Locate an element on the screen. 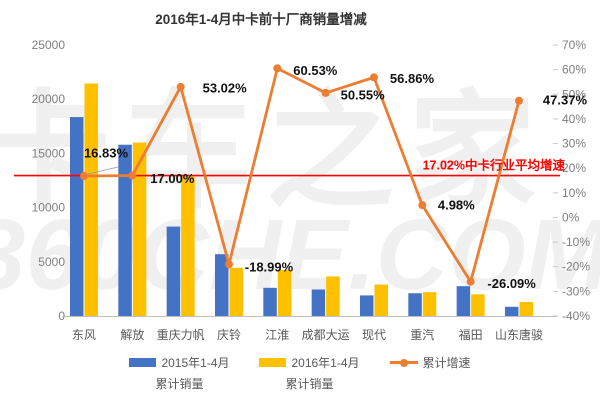  legend: 2015年1-4月 累计销量 2016年1-4月 累计销量 累计增速 is located at coordinates (300, 373).